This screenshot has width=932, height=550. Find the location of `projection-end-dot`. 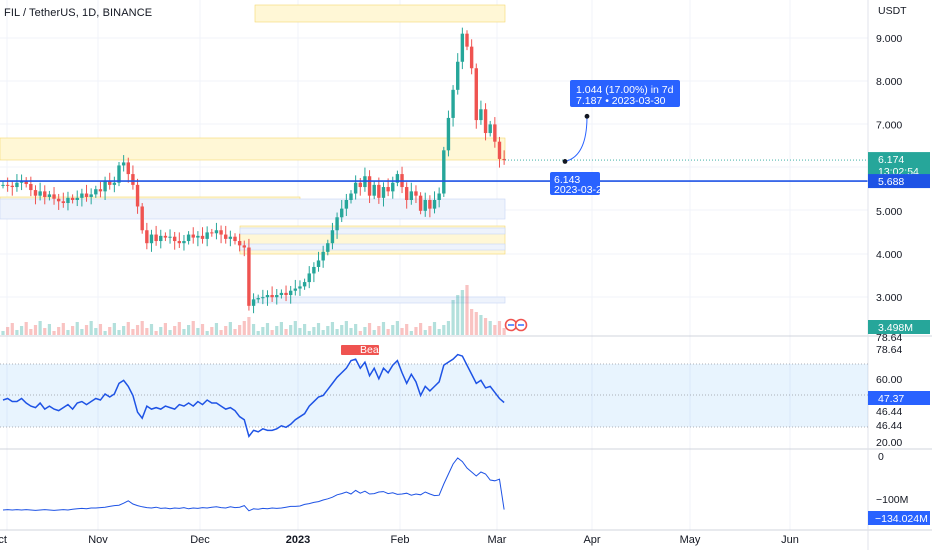

projection-end-dot is located at coordinates (587, 116).